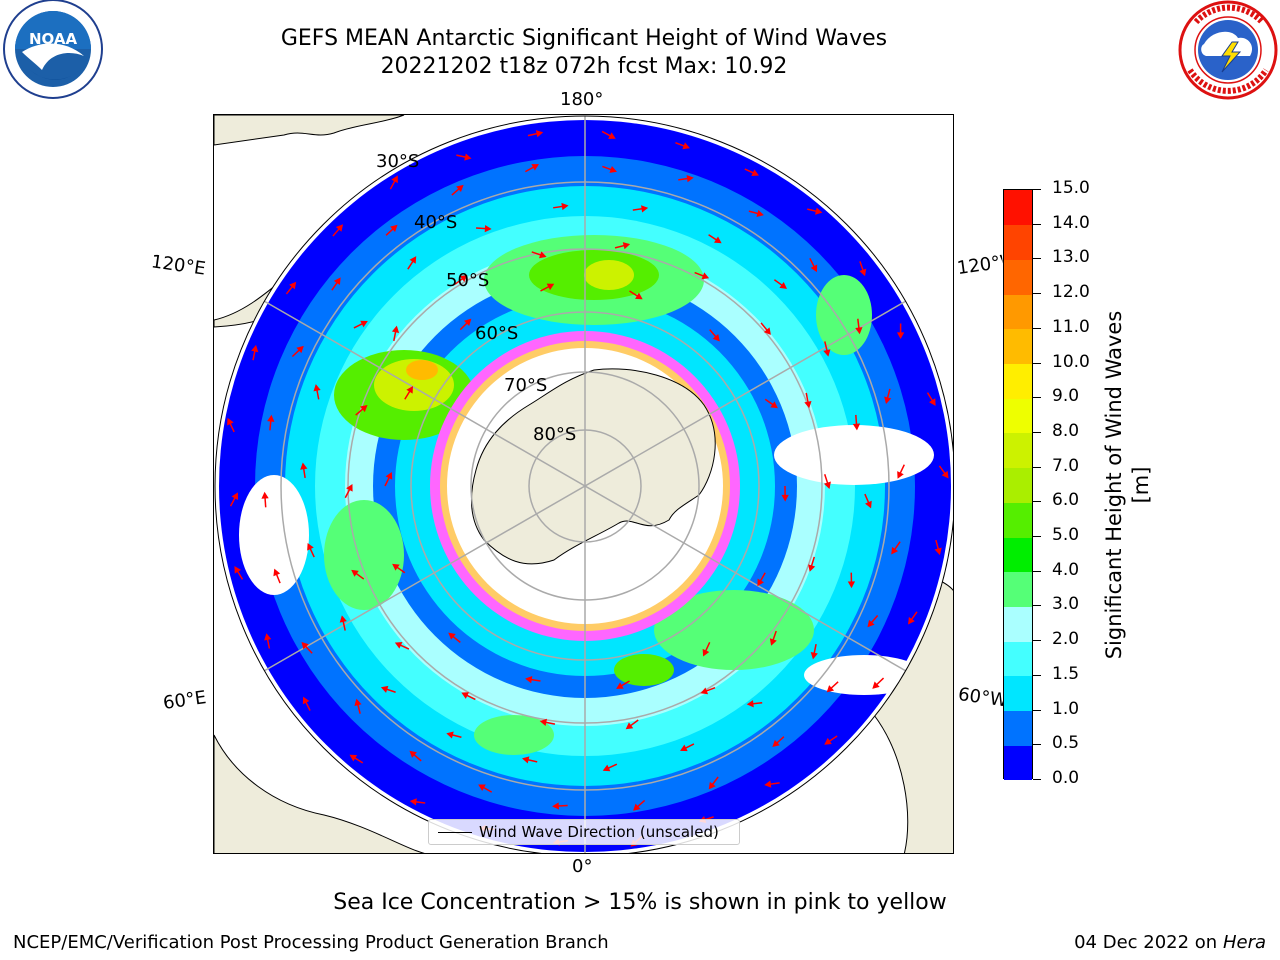  I want to click on nws-logo, so click(1228, 50).